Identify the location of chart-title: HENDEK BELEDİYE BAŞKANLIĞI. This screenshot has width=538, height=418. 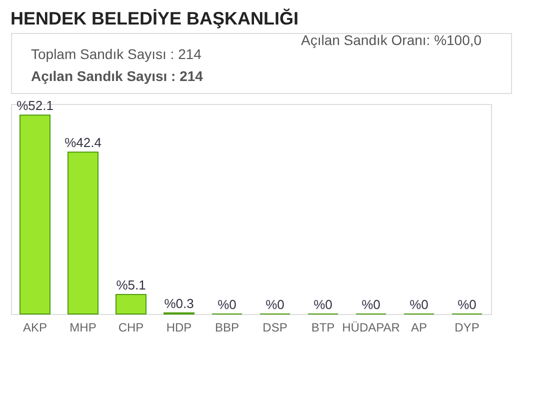
(154, 18).